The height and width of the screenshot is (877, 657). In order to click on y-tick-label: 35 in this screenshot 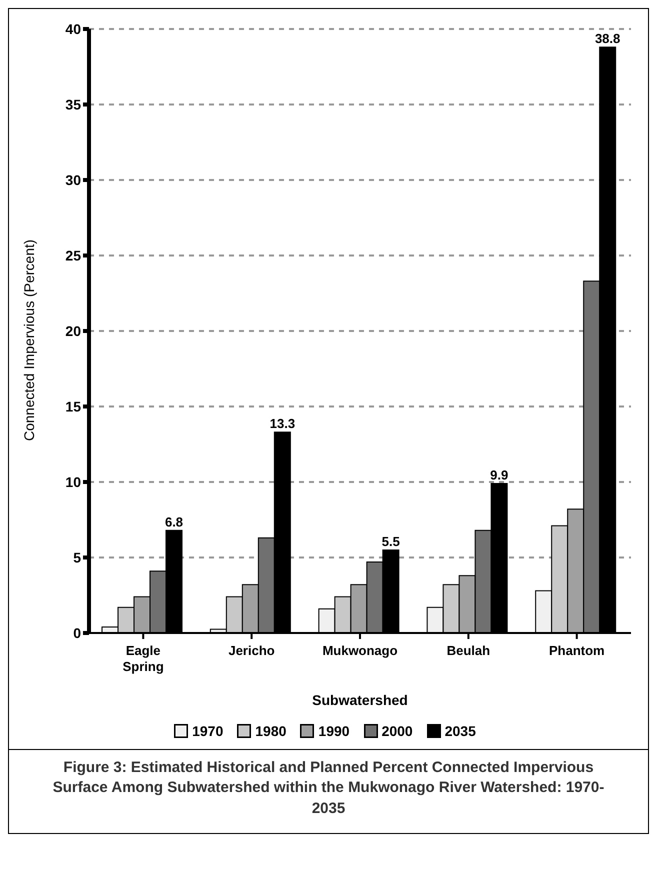, I will do `click(73, 104)`.